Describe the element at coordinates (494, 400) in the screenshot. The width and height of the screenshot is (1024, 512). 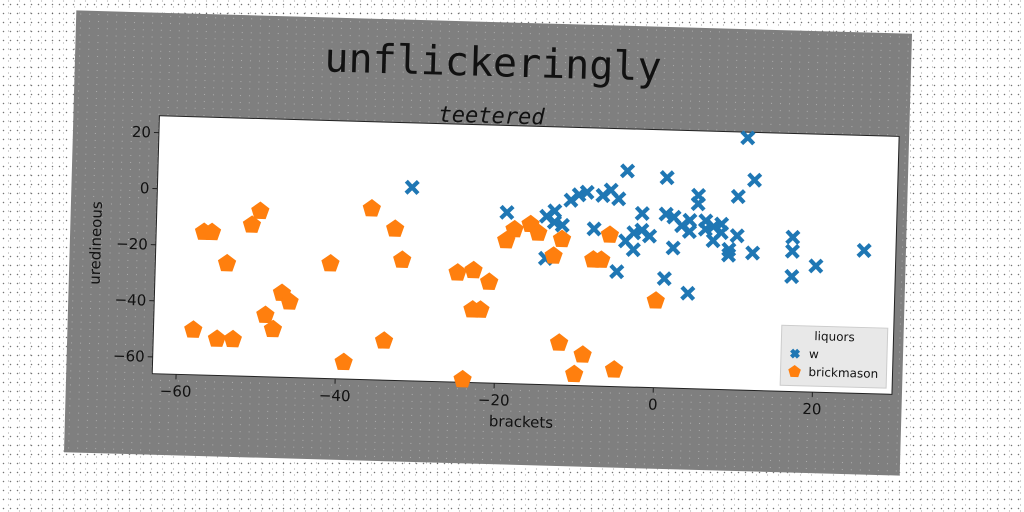
I see `x-tick-label: −20` at that location.